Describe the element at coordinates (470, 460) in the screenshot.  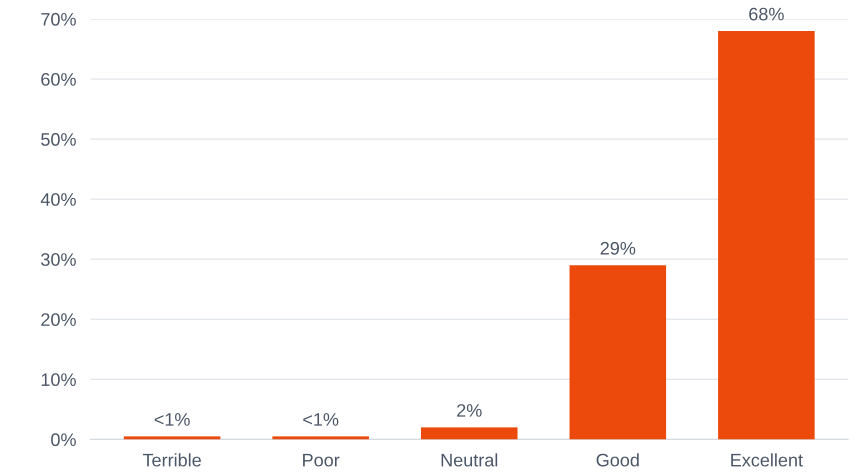
I see `x-tick-label: Neutral` at that location.